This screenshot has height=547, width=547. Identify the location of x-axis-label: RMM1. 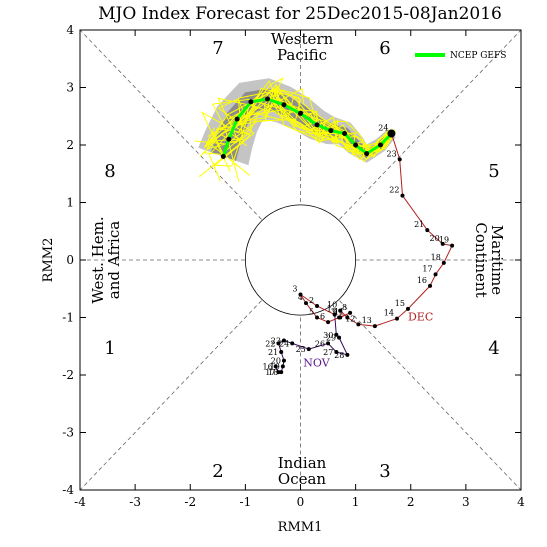
(300, 527).